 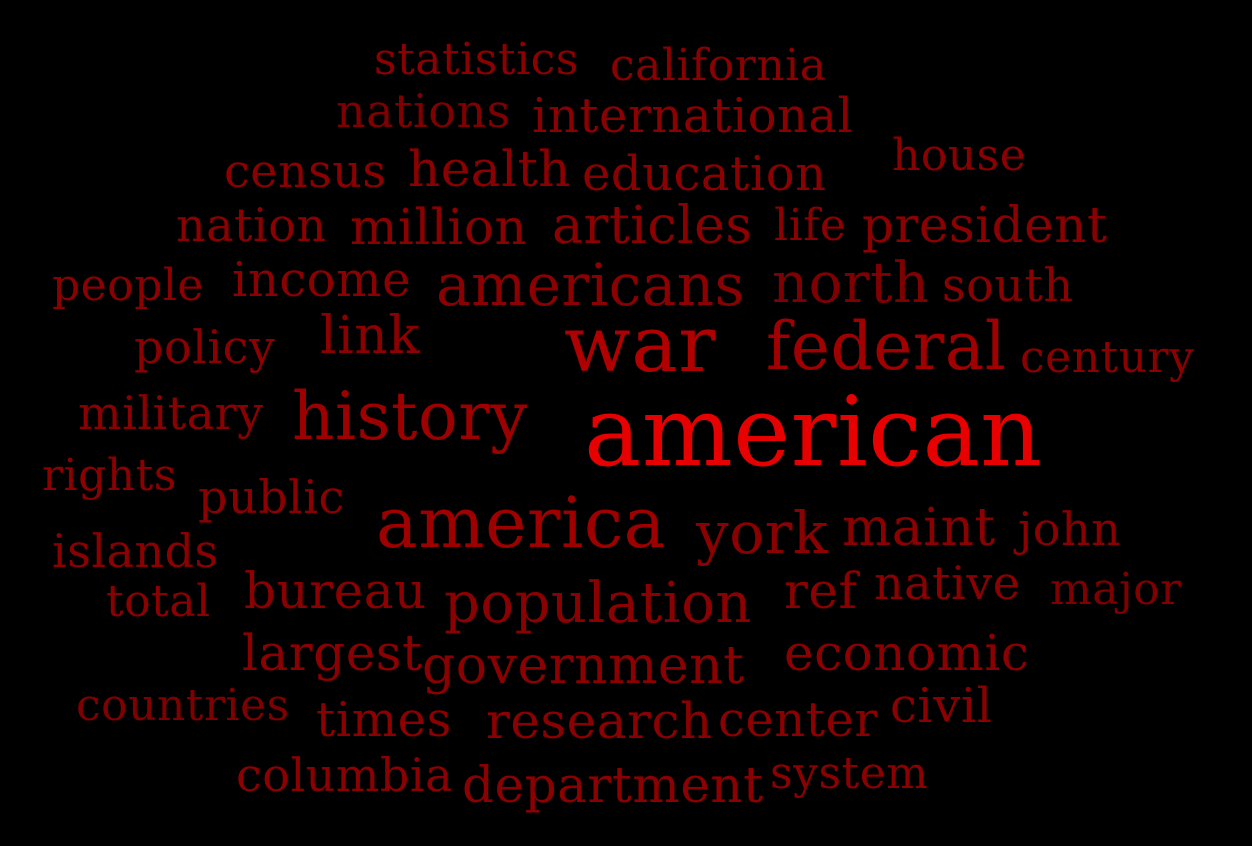 What do you see at coordinates (762, 533) in the screenshot?
I see `word-york: york` at bounding box center [762, 533].